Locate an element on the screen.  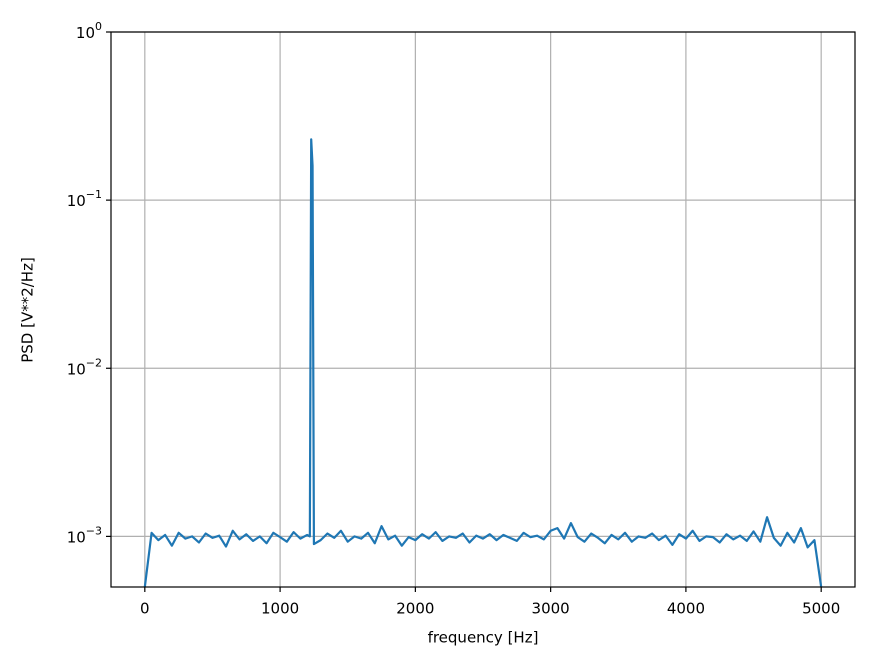
x-tick-label: 5000 is located at coordinates (821, 609).